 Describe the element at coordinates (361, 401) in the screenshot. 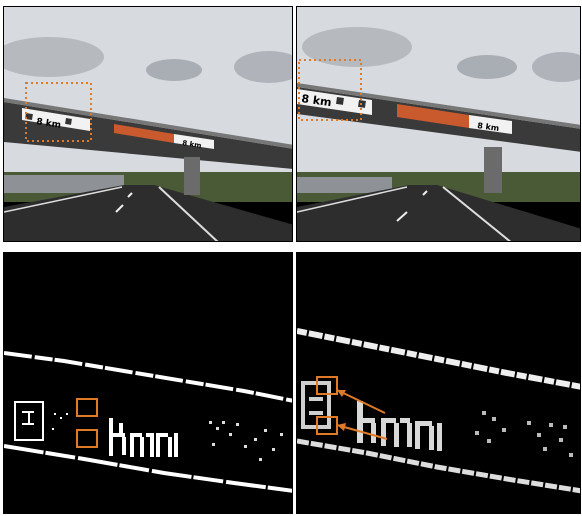

I see `correspondence-arrow-upper` at that location.